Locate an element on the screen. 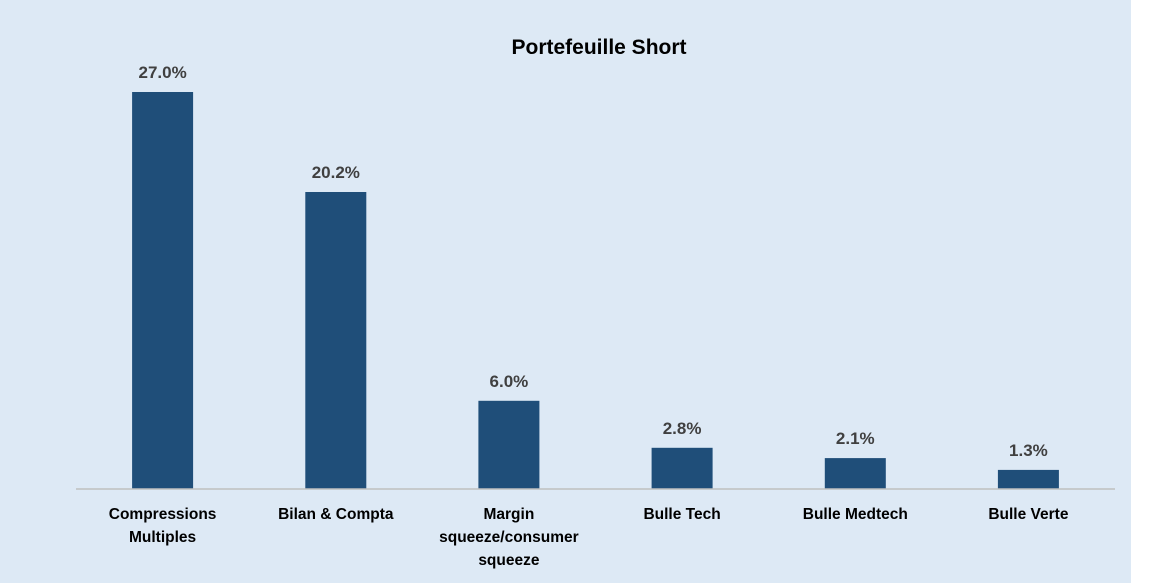  data-label-1: 20.2% is located at coordinates (336, 172).